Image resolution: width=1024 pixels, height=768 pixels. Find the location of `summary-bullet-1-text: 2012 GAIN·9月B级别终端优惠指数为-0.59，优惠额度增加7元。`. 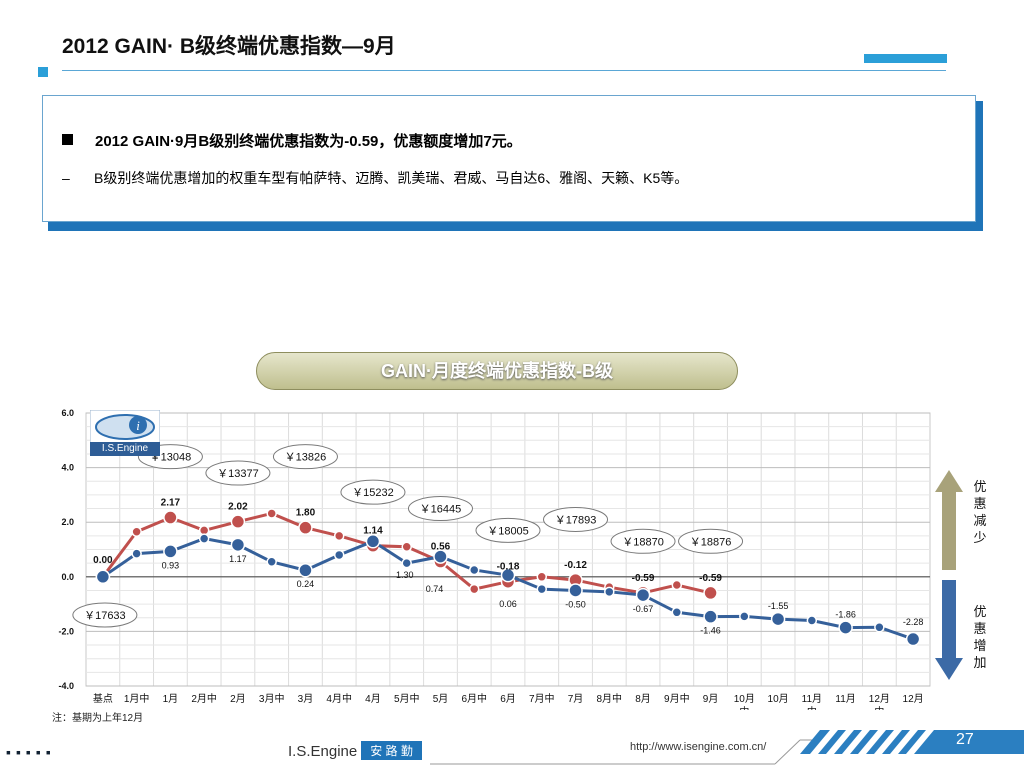

summary-bullet-1-text: 2012 GAIN·9月B级别终端优惠指数为-0.59，优惠额度增加7元。 is located at coordinates (308, 141).